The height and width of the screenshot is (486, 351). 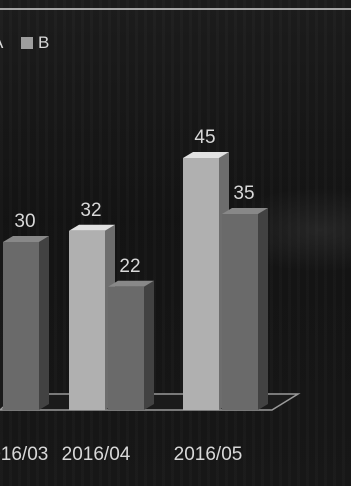 I want to click on bar-b-2016-03-side, so click(x=44, y=323).